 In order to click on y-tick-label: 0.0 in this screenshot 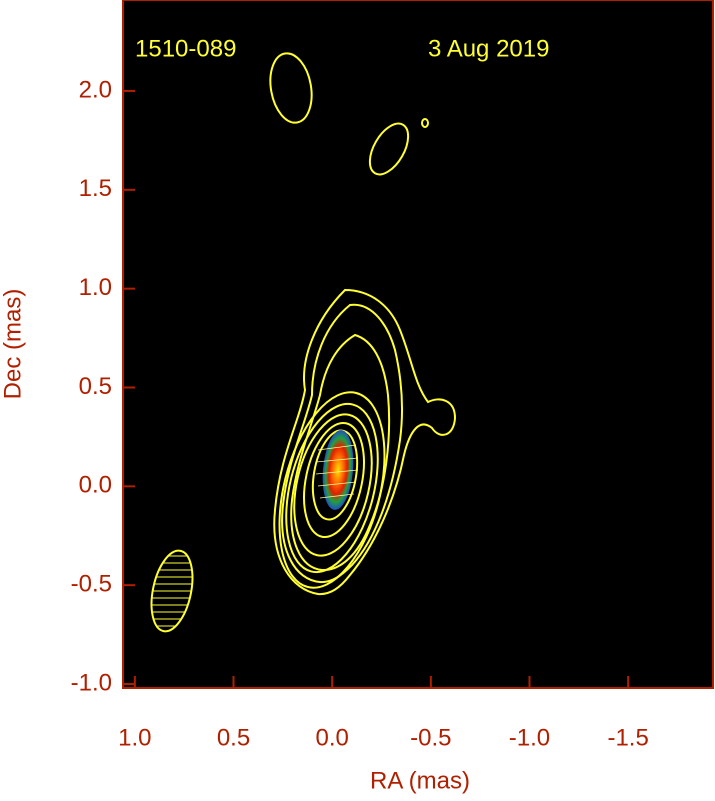, I will do `click(95, 485)`.